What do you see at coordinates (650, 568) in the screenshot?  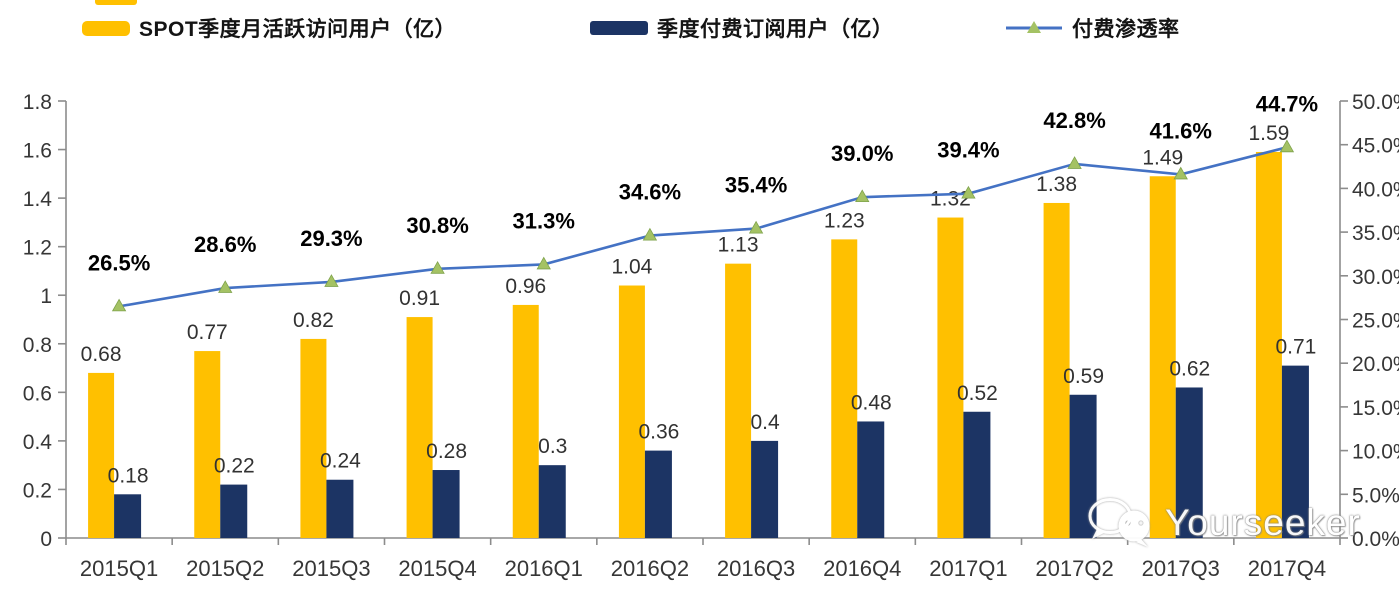 I see `x-axis-category-label: 2016Q2` at bounding box center [650, 568].